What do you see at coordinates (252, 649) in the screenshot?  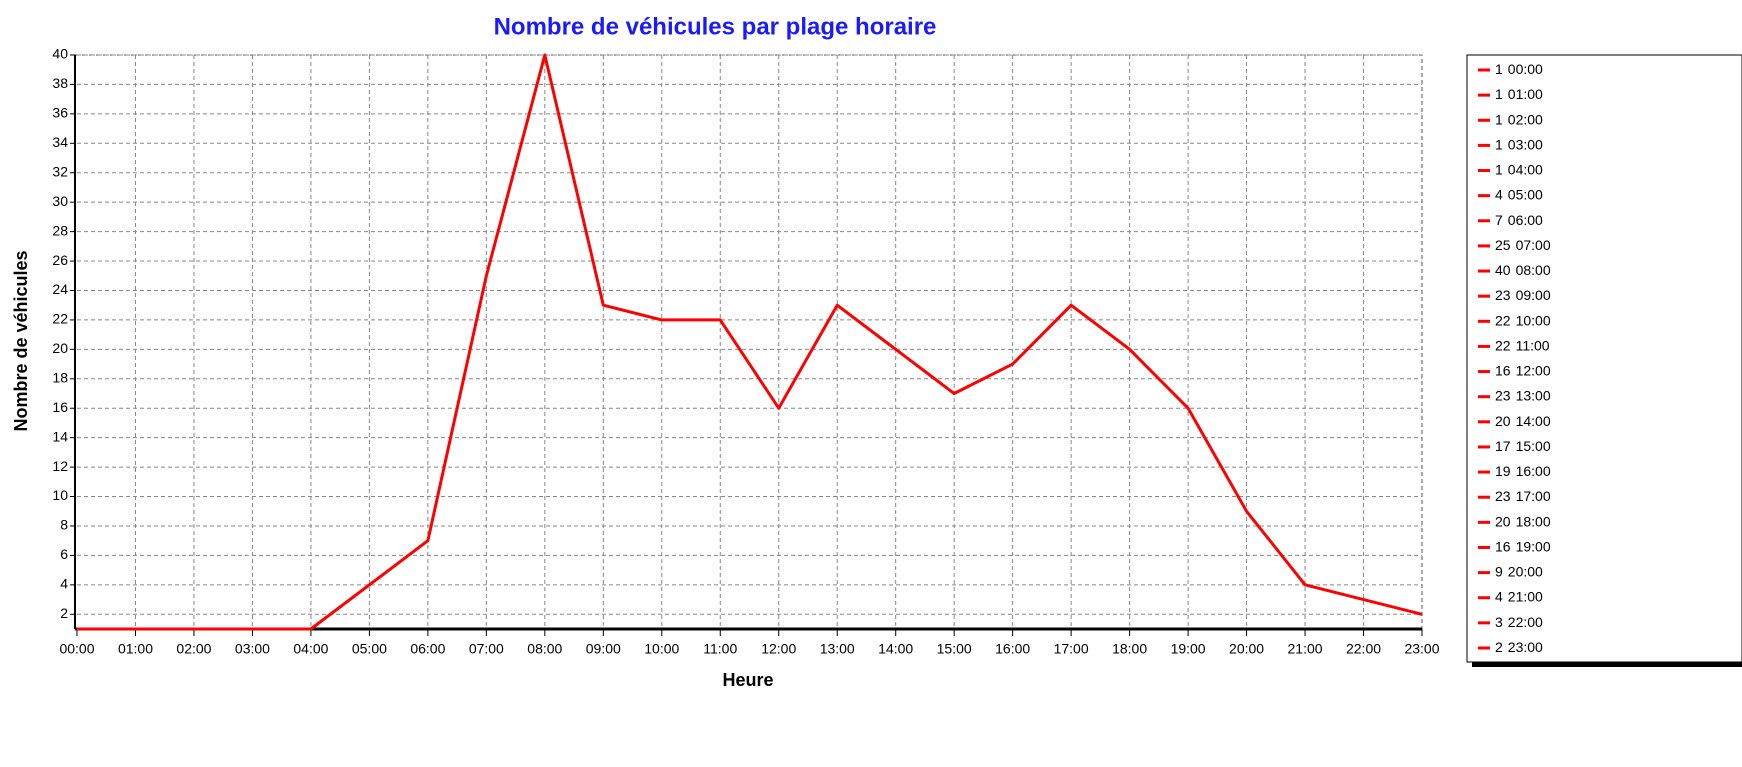 I see `x-tick-label: 03:00` at bounding box center [252, 649].